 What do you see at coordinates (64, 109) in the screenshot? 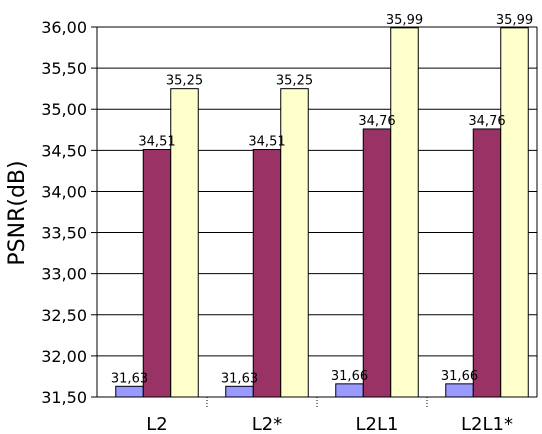
I see `y-tick-label: 35,00` at bounding box center [64, 109].